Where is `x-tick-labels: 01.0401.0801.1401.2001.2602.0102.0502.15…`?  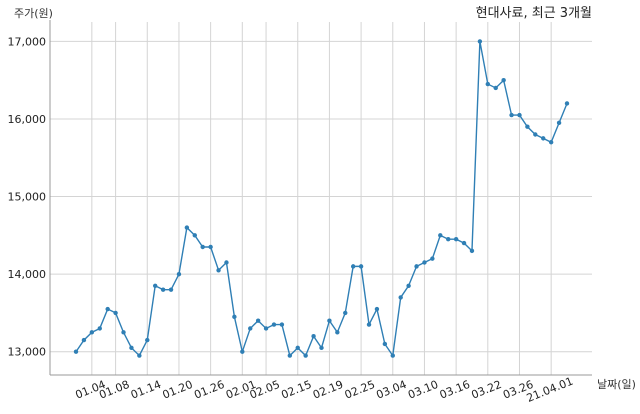 x-tick-labels: 01.0401.0801.1401.2001.2602.0102.0502.15… is located at coordinates (324, 390).